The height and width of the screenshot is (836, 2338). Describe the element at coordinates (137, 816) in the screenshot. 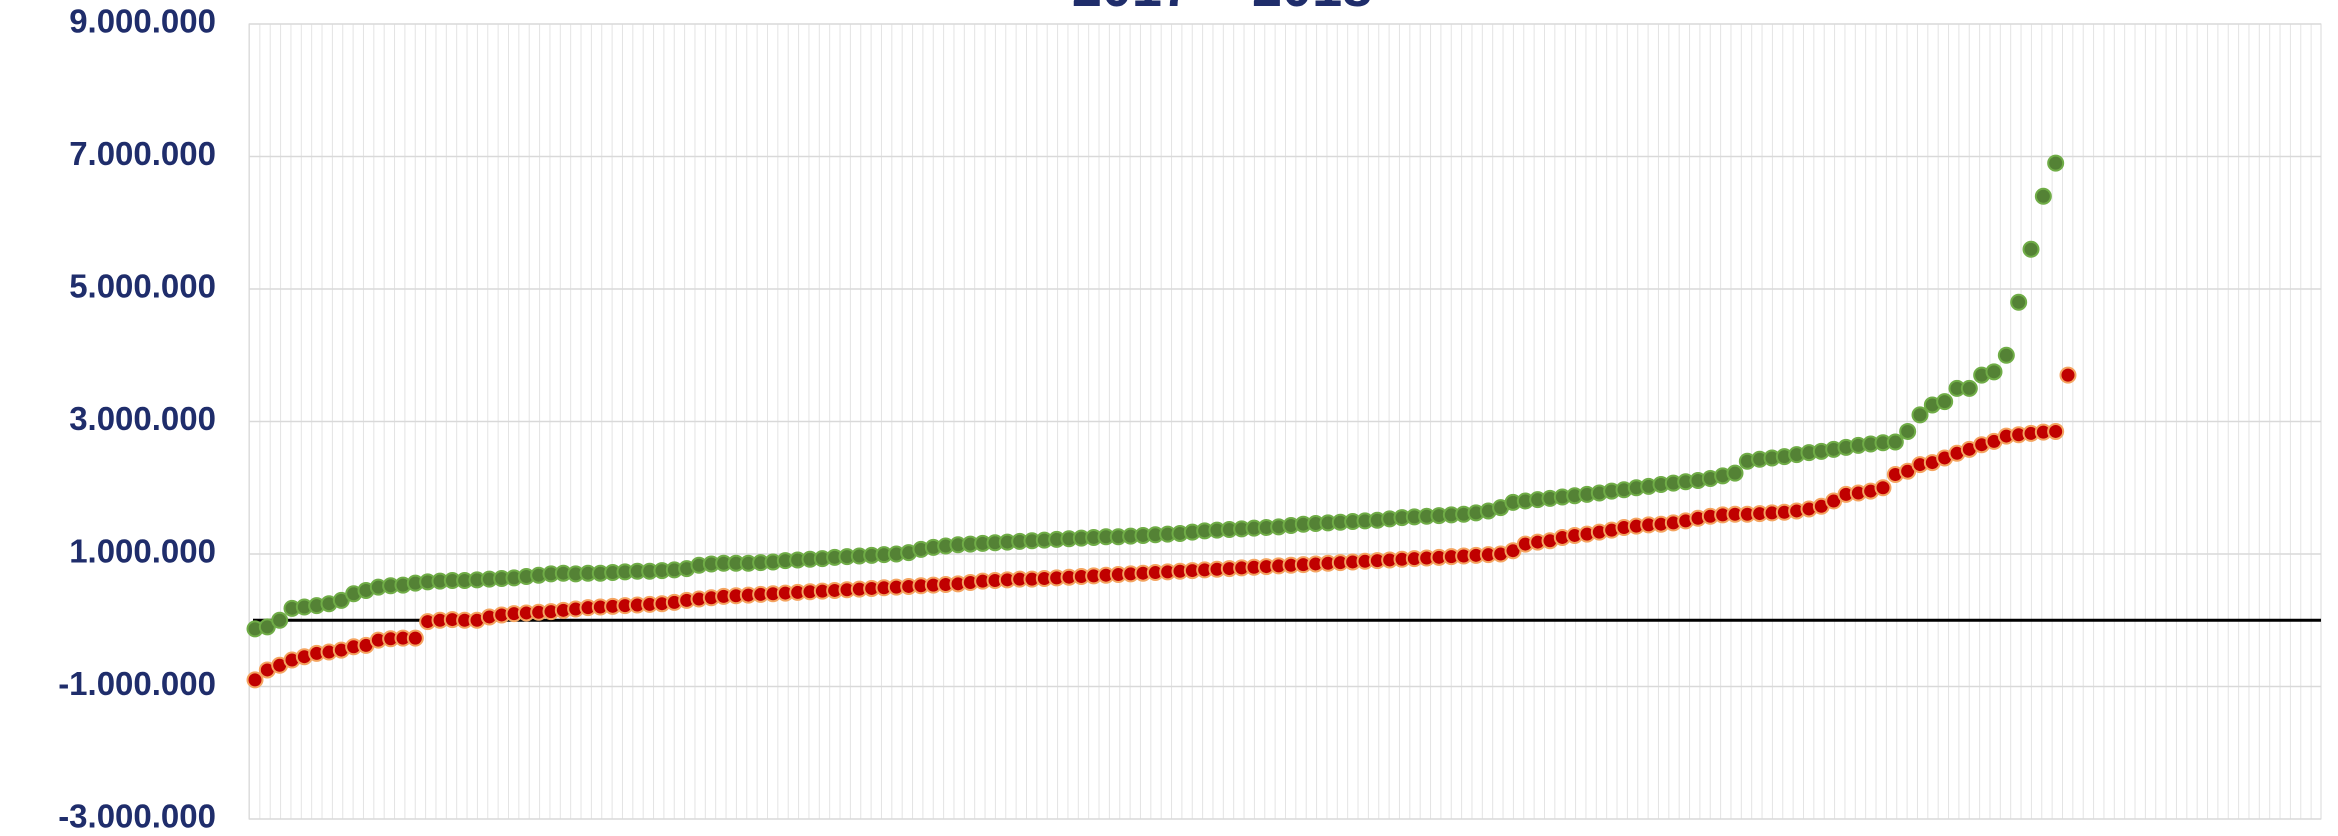

I see `y-tick-label: -3.000.000` at that location.